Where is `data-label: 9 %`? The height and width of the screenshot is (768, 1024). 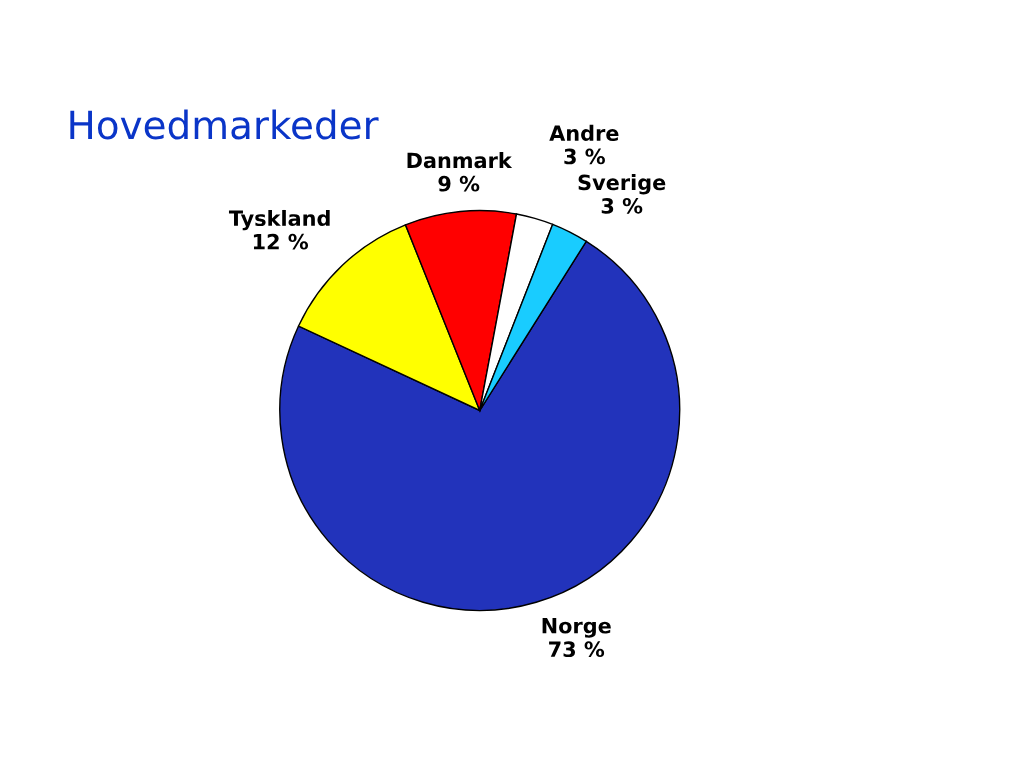
data-label: 9 % is located at coordinates (459, 183).